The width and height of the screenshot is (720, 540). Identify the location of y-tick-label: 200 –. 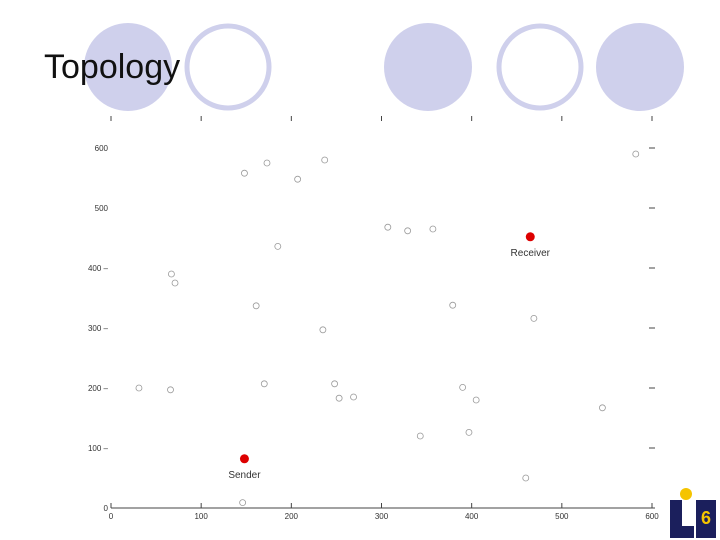
(98, 388).